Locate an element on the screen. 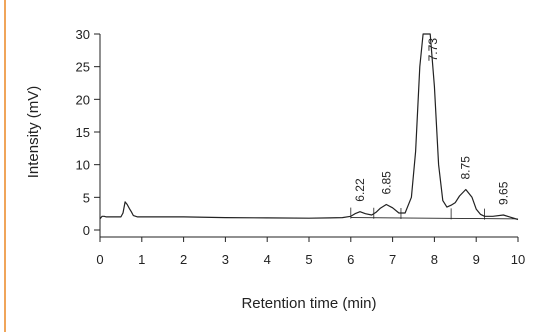 This screenshot has height=332, width=540. x-tick-label: 7 is located at coordinates (392, 259).